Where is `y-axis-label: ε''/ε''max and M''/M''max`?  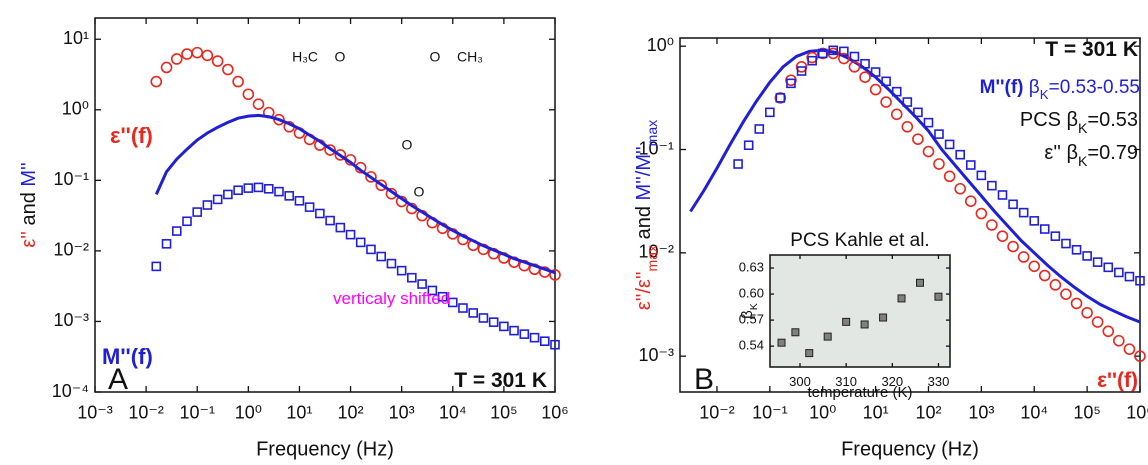 y-axis-label: ε''/ε''max and M''/M''max is located at coordinates (646, 215).